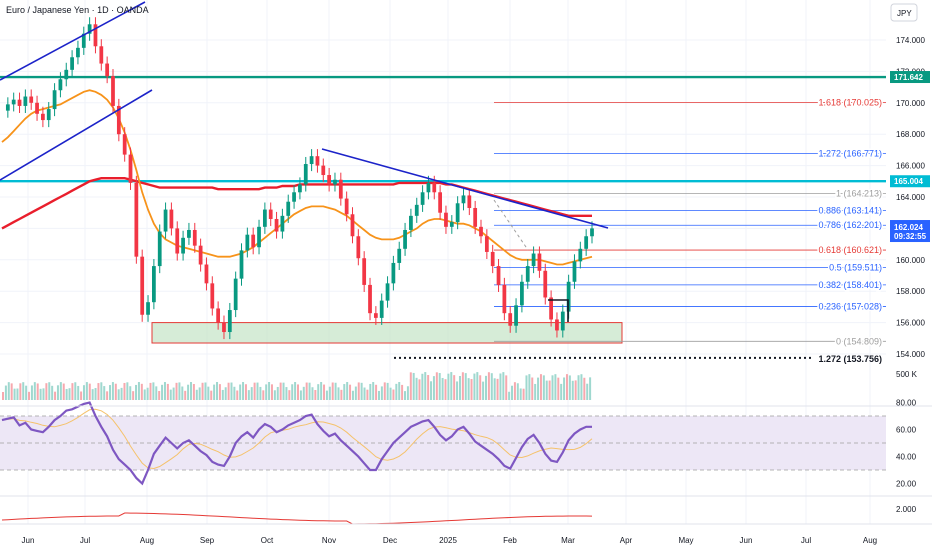 The height and width of the screenshot is (550, 932). Describe the element at coordinates (465, 188) in the screenshot. I see `descending-trend-line` at that location.